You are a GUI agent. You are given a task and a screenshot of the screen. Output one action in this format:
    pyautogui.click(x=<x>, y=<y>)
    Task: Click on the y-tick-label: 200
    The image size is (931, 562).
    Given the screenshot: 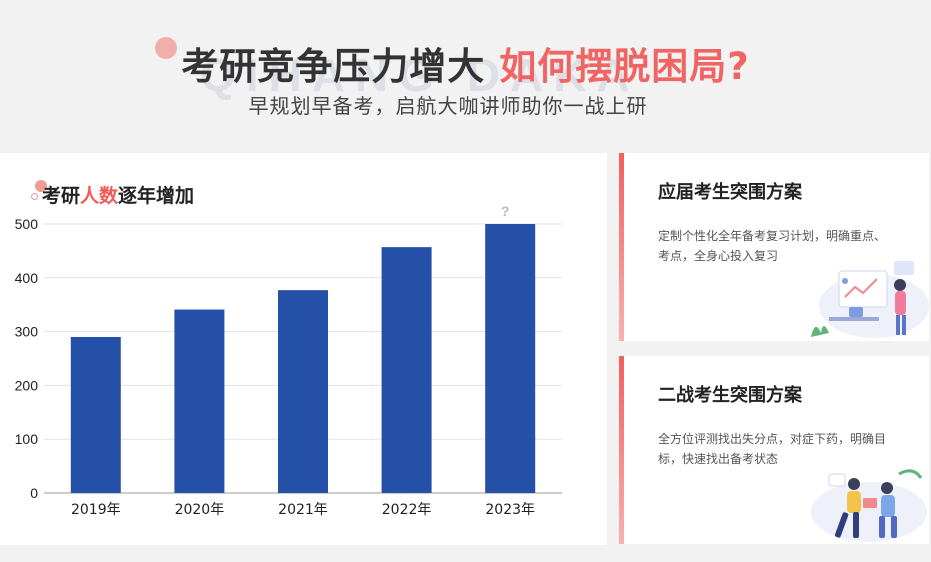 What is the action you would take?
    pyautogui.click(x=27, y=385)
    